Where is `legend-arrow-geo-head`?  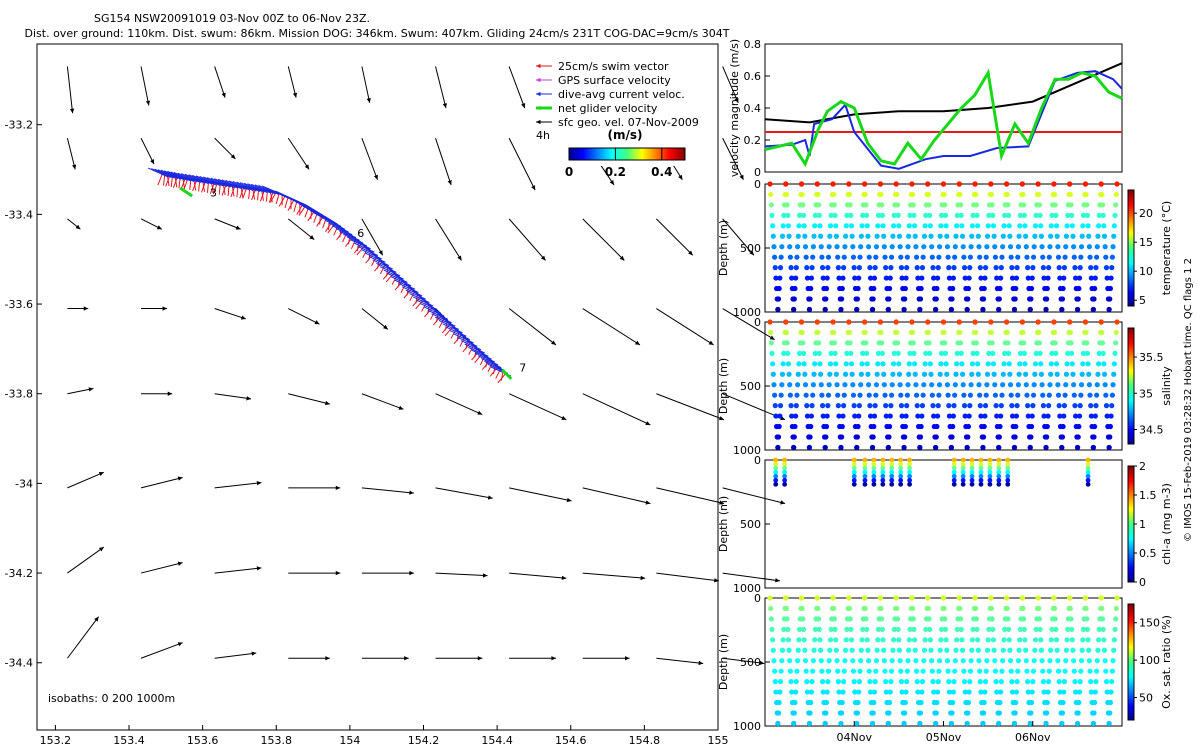
legend-arrow-geo-head is located at coordinates (538, 122).